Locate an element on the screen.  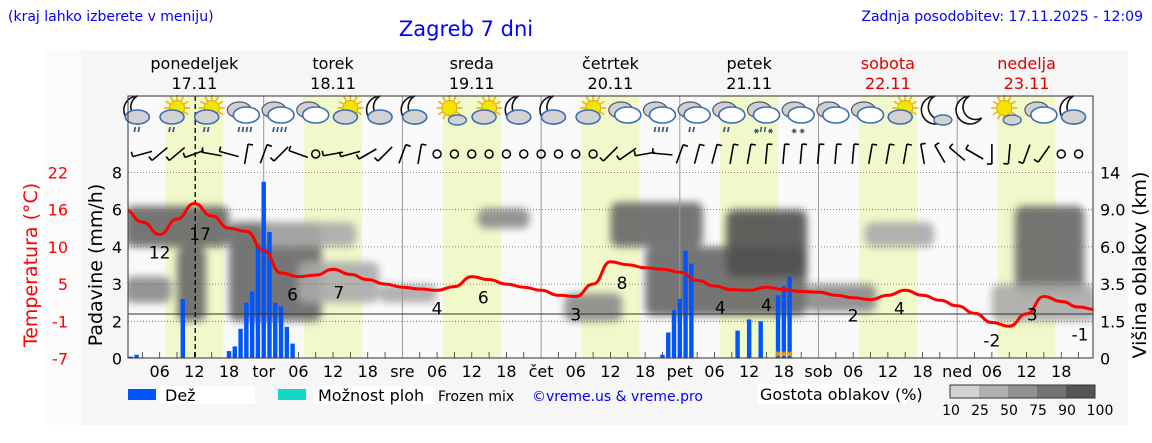
cloud-heavy-rain-icon is located at coordinates (659, 117).